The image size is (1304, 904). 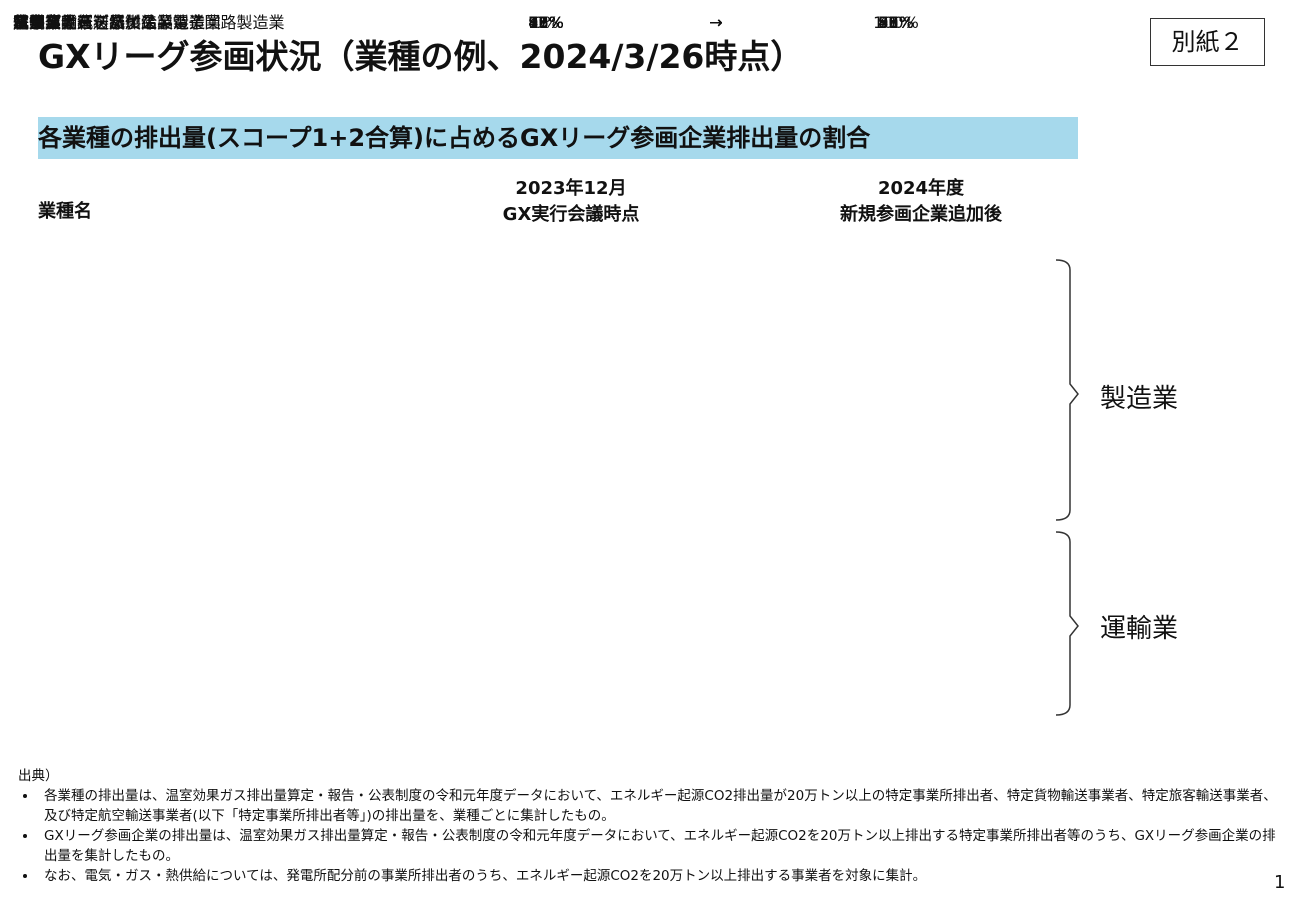 I want to click on table-cell: 98%, so click(x=896, y=22).